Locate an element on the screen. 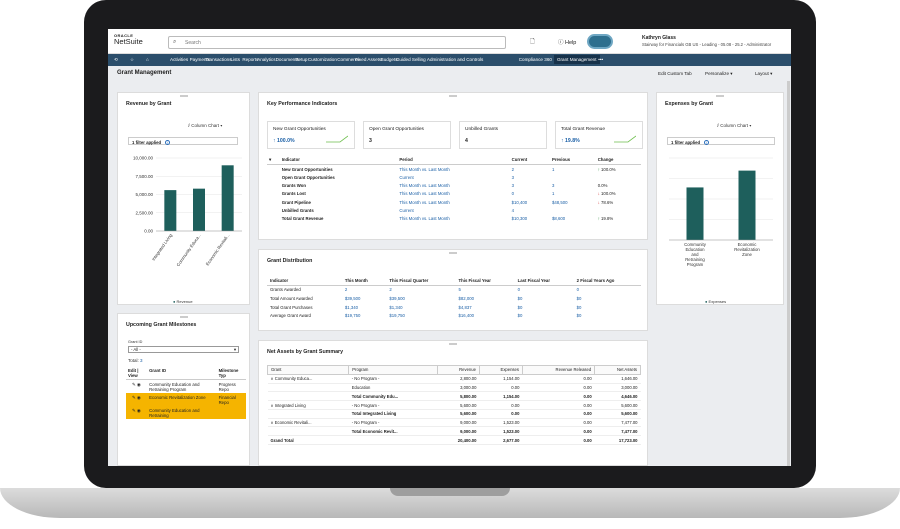  kpi-header: Current is located at coordinates (529, 160).